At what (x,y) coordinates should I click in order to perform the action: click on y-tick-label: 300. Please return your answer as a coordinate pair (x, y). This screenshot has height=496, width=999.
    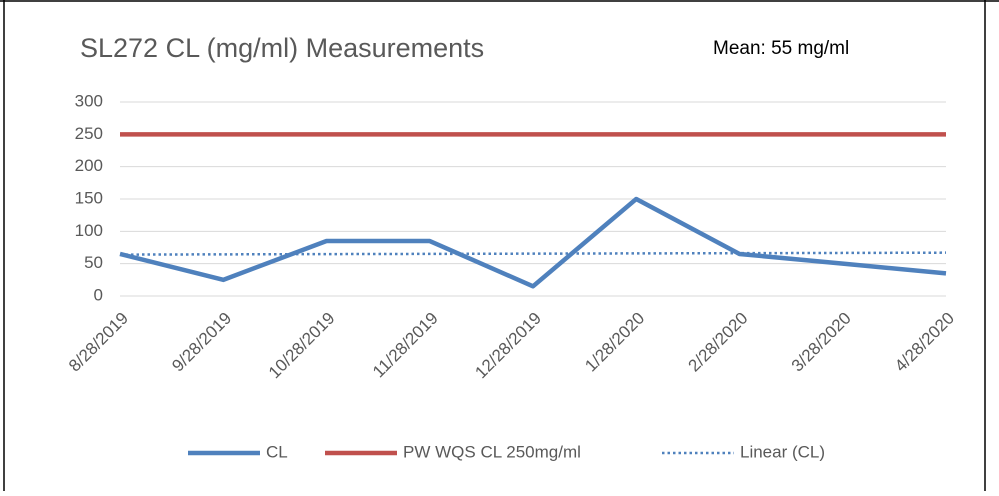
    Looking at the image, I should click on (89, 100).